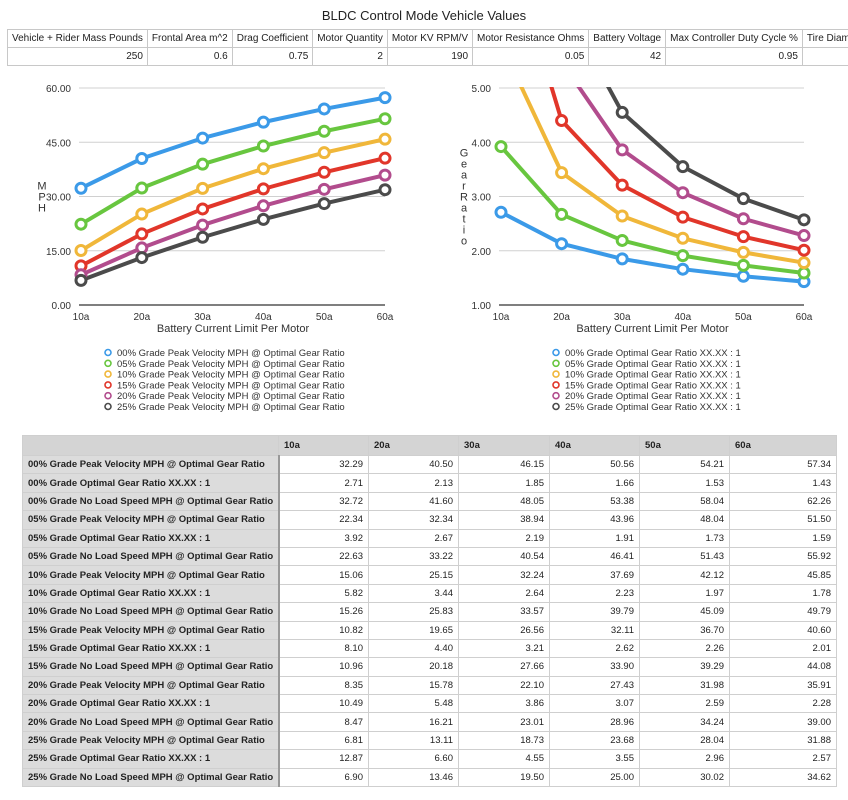  I want to click on x-tick-label: 20a, so click(561, 317).